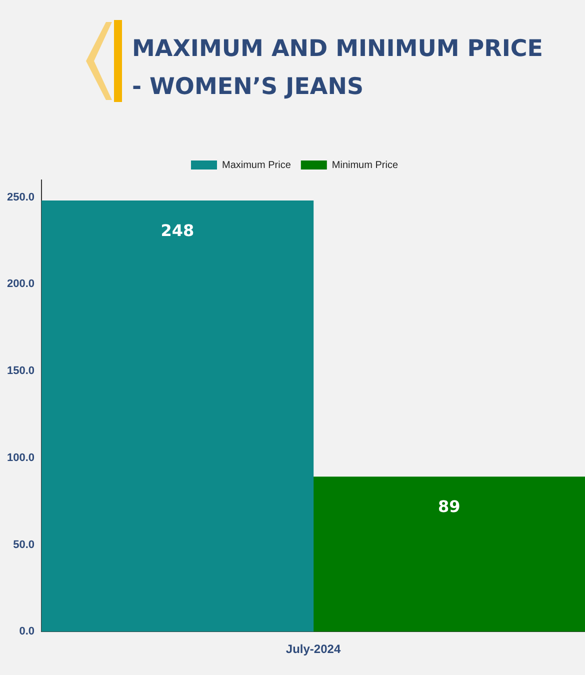  What do you see at coordinates (449, 506) in the screenshot?
I see `data-label: 89` at bounding box center [449, 506].